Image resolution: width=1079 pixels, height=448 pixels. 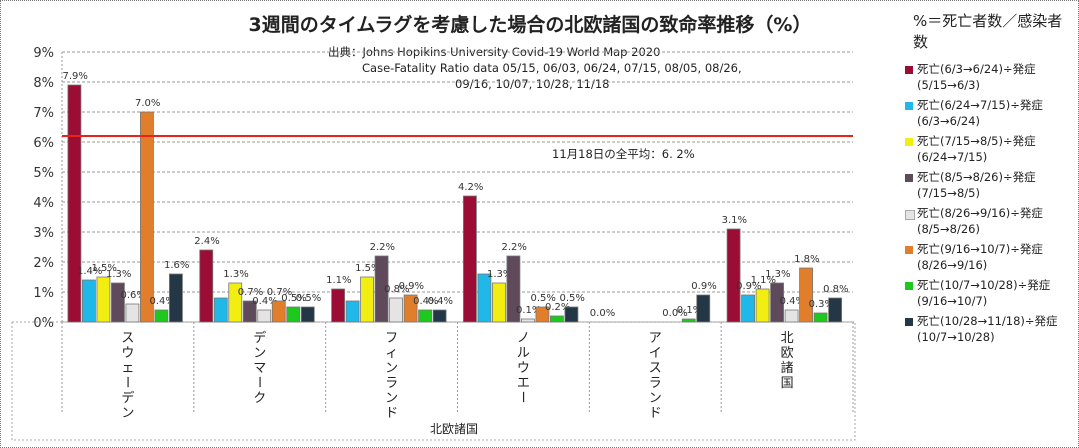 I want to click on chart-title: 3週間のタイムラグを考慮した場合の北欧諸国の致命率推移（%）, so click(x=530, y=25).